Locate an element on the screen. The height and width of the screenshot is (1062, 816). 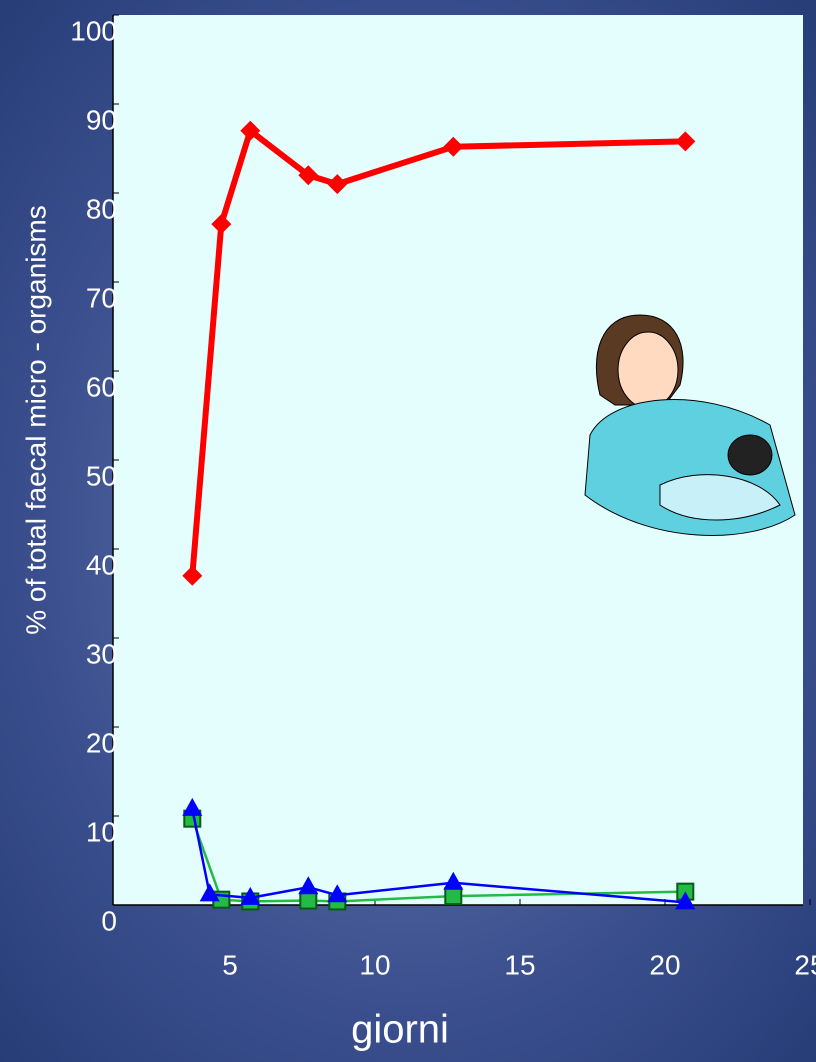
x-tick-label: 10 is located at coordinates (374, 964).